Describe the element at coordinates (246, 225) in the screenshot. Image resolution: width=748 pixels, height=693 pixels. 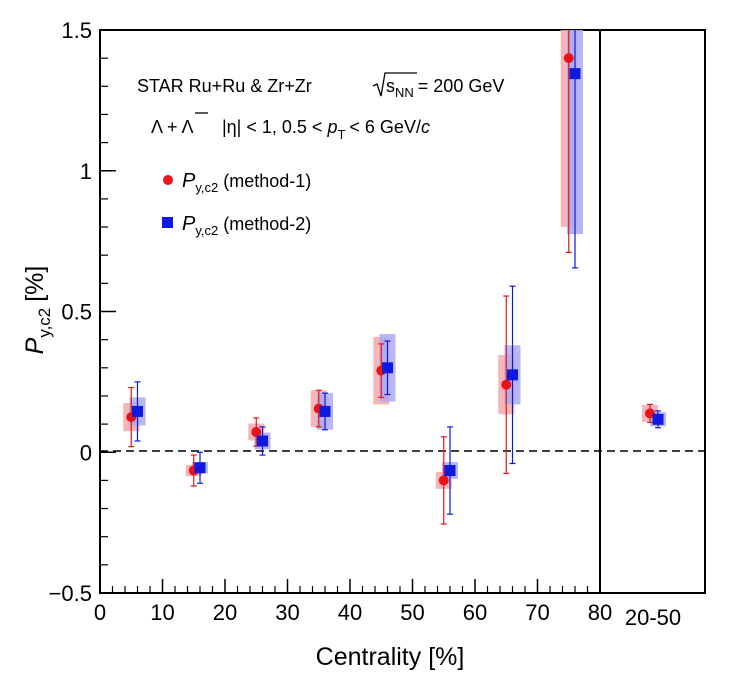
I see `legend-label-method-2: Py,c2 (method-2)` at that location.